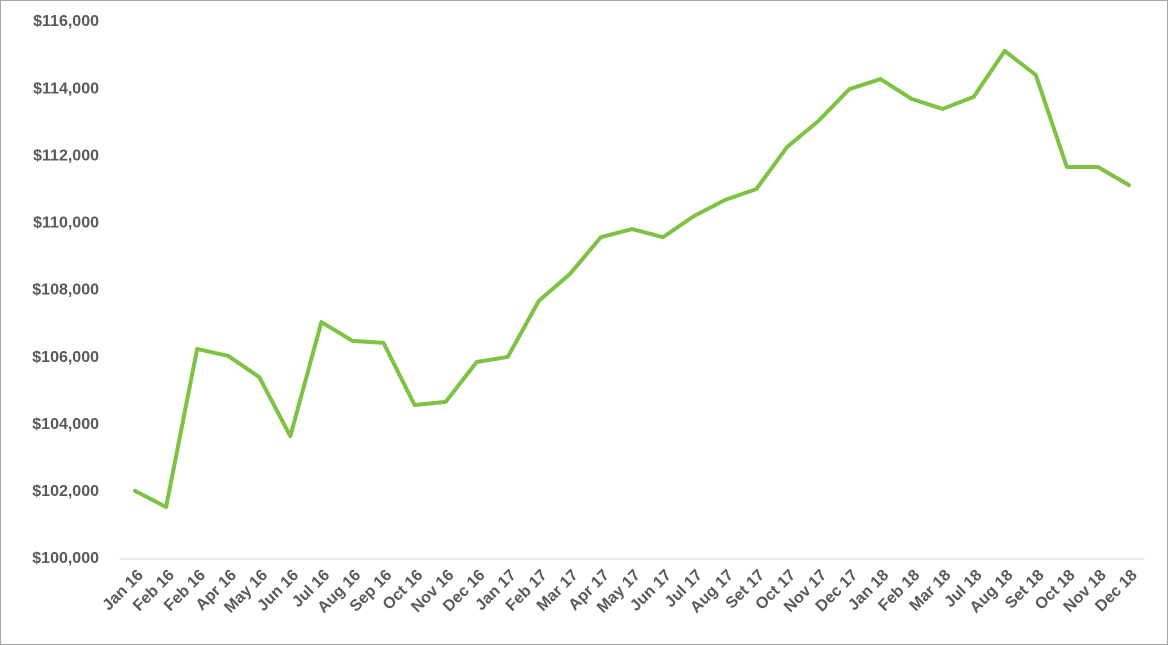  Describe the element at coordinates (65, 357) in the screenshot. I see `y-tick-label: $106,000` at that location.